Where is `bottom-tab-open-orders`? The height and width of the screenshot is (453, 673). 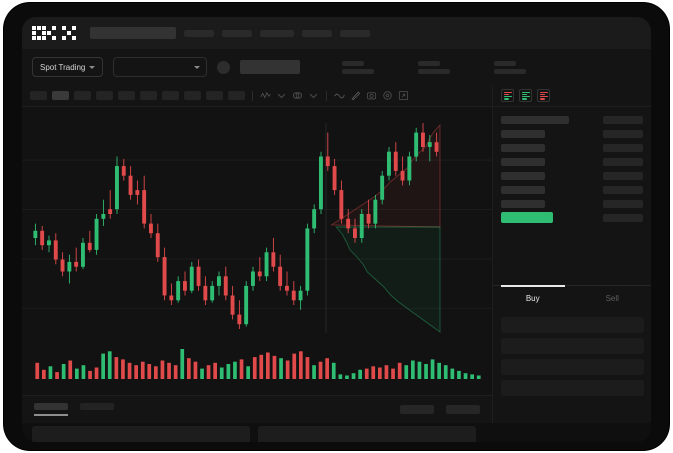 bottom-tab-open-orders is located at coordinates (51, 409).